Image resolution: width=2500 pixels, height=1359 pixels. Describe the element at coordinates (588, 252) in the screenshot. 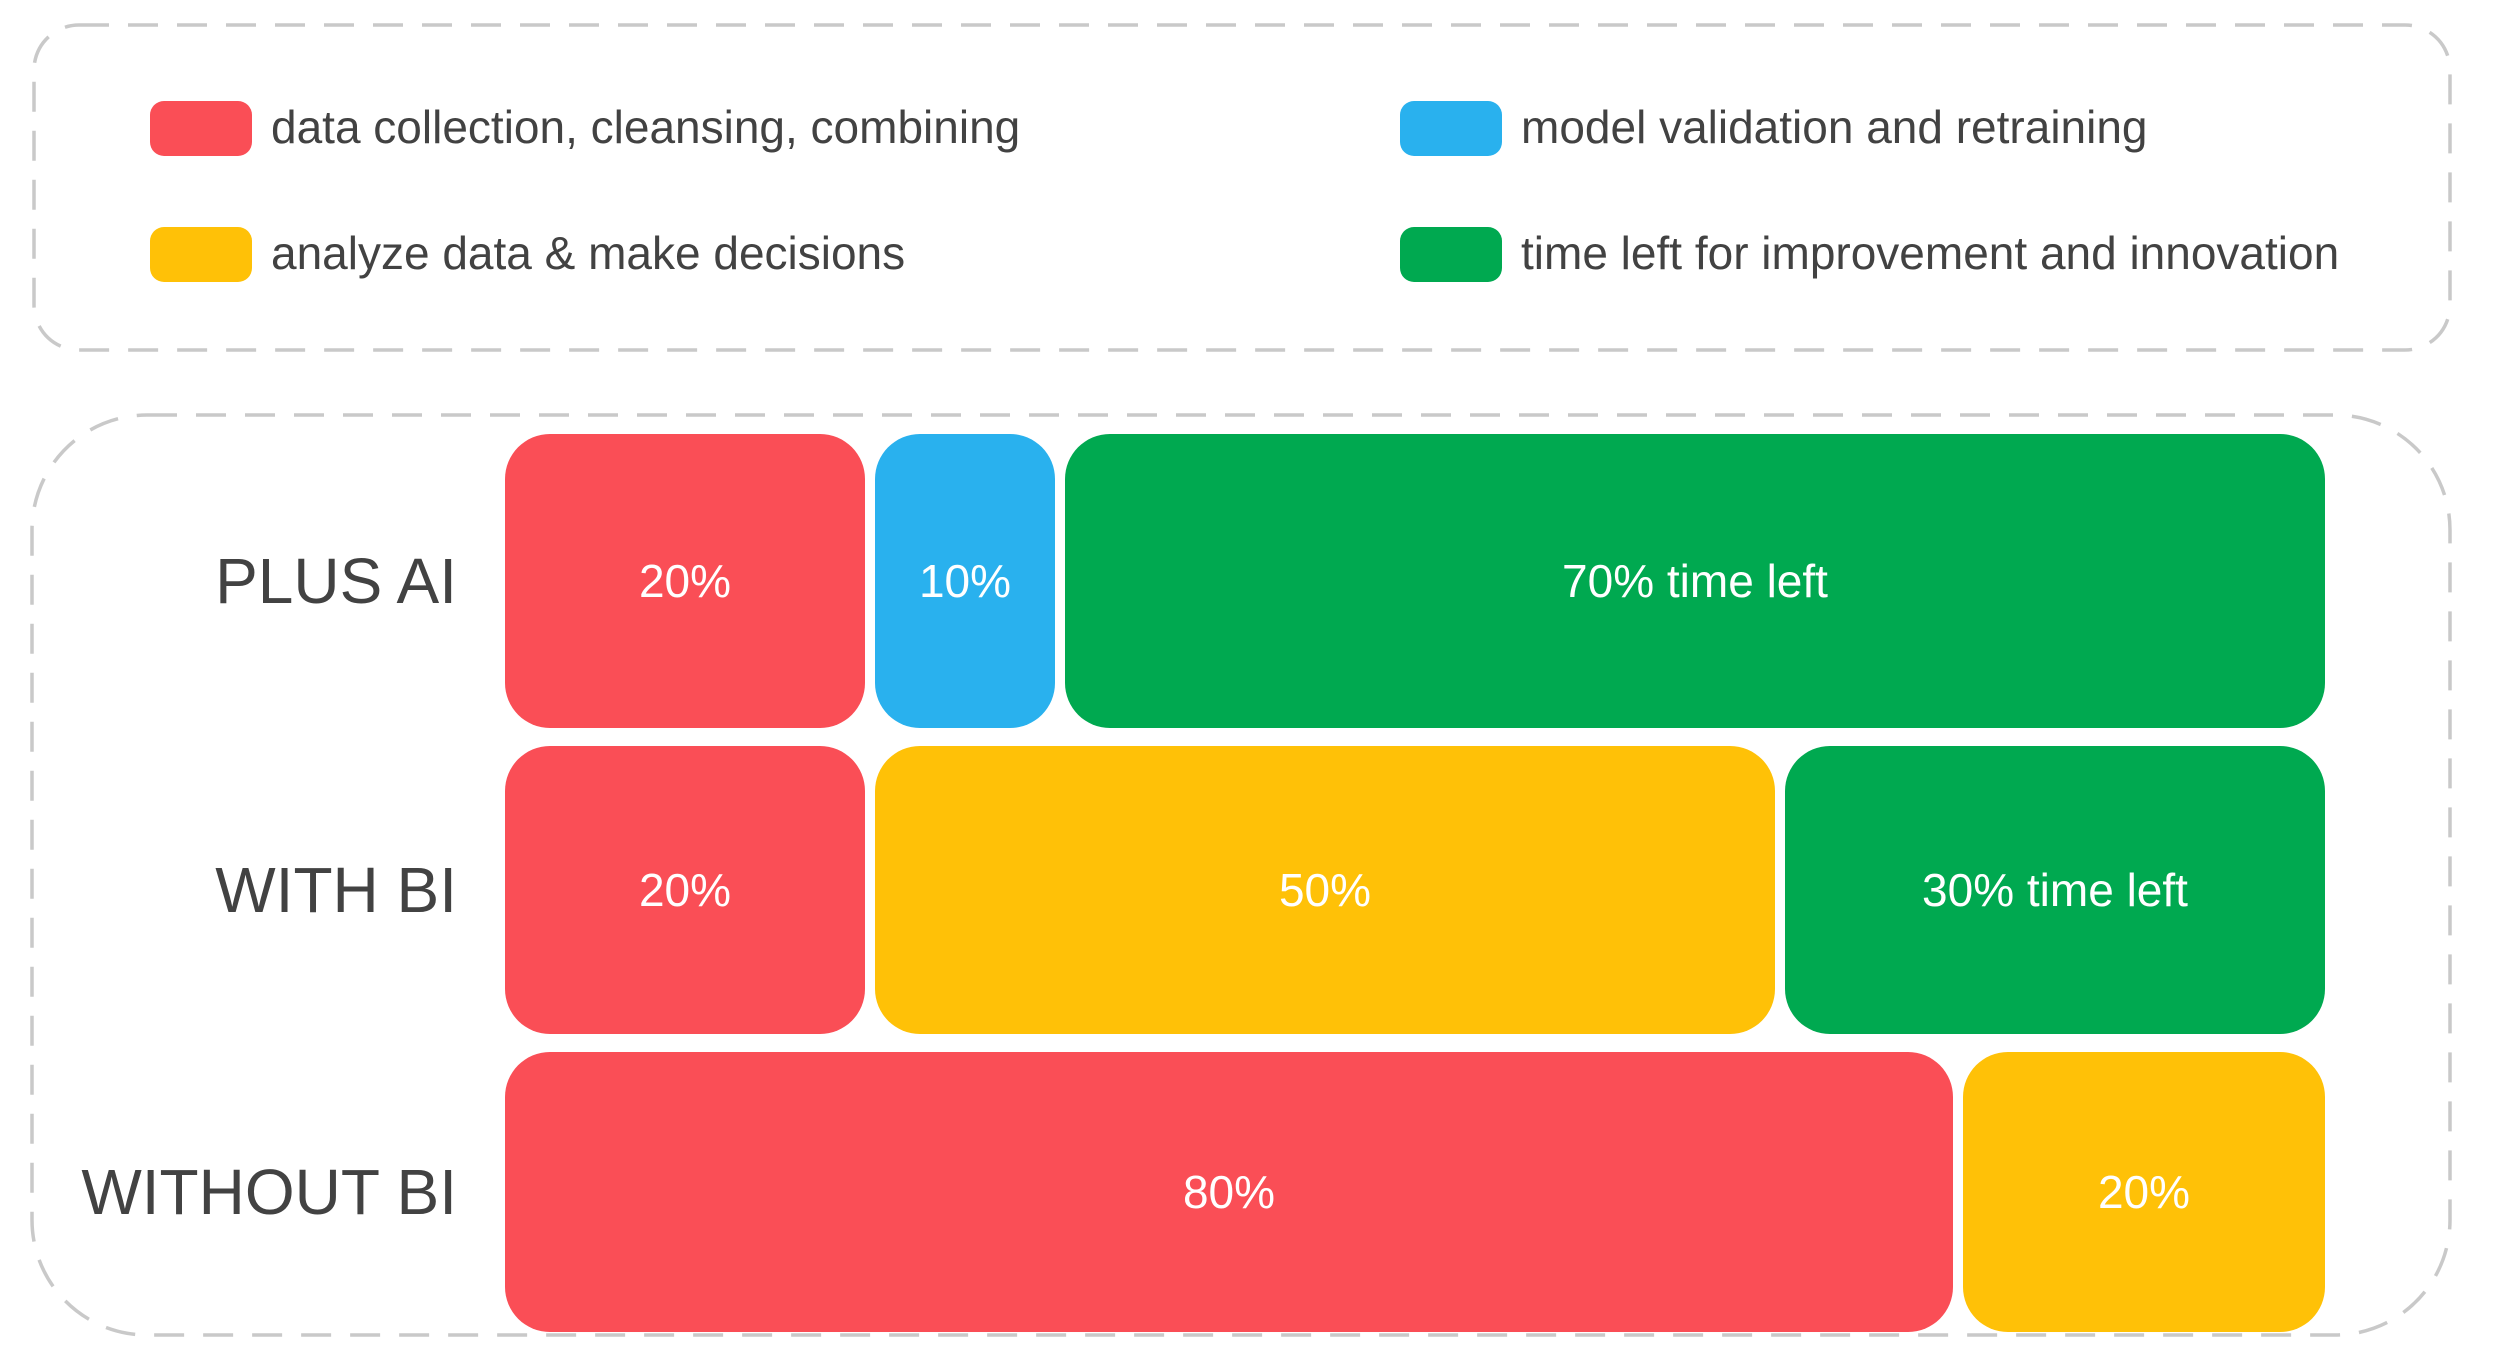

I see `legend-label: analyze data & make decisions` at that location.